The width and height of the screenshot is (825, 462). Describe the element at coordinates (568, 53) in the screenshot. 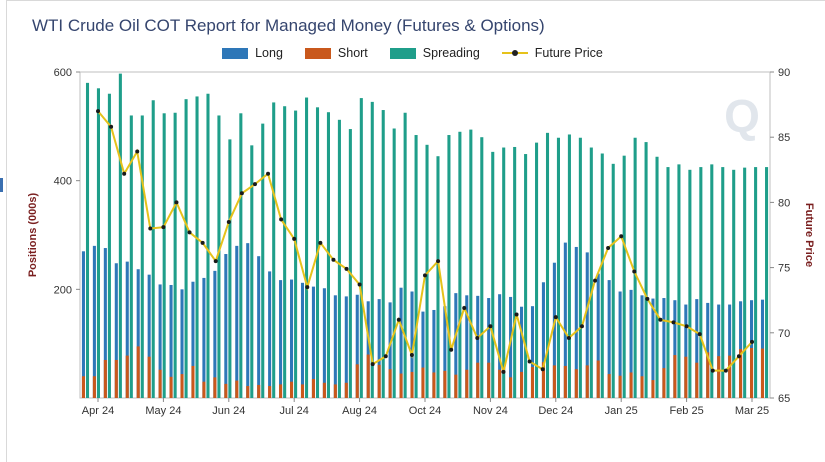

I see `legend-label-future-price: Future Price` at that location.